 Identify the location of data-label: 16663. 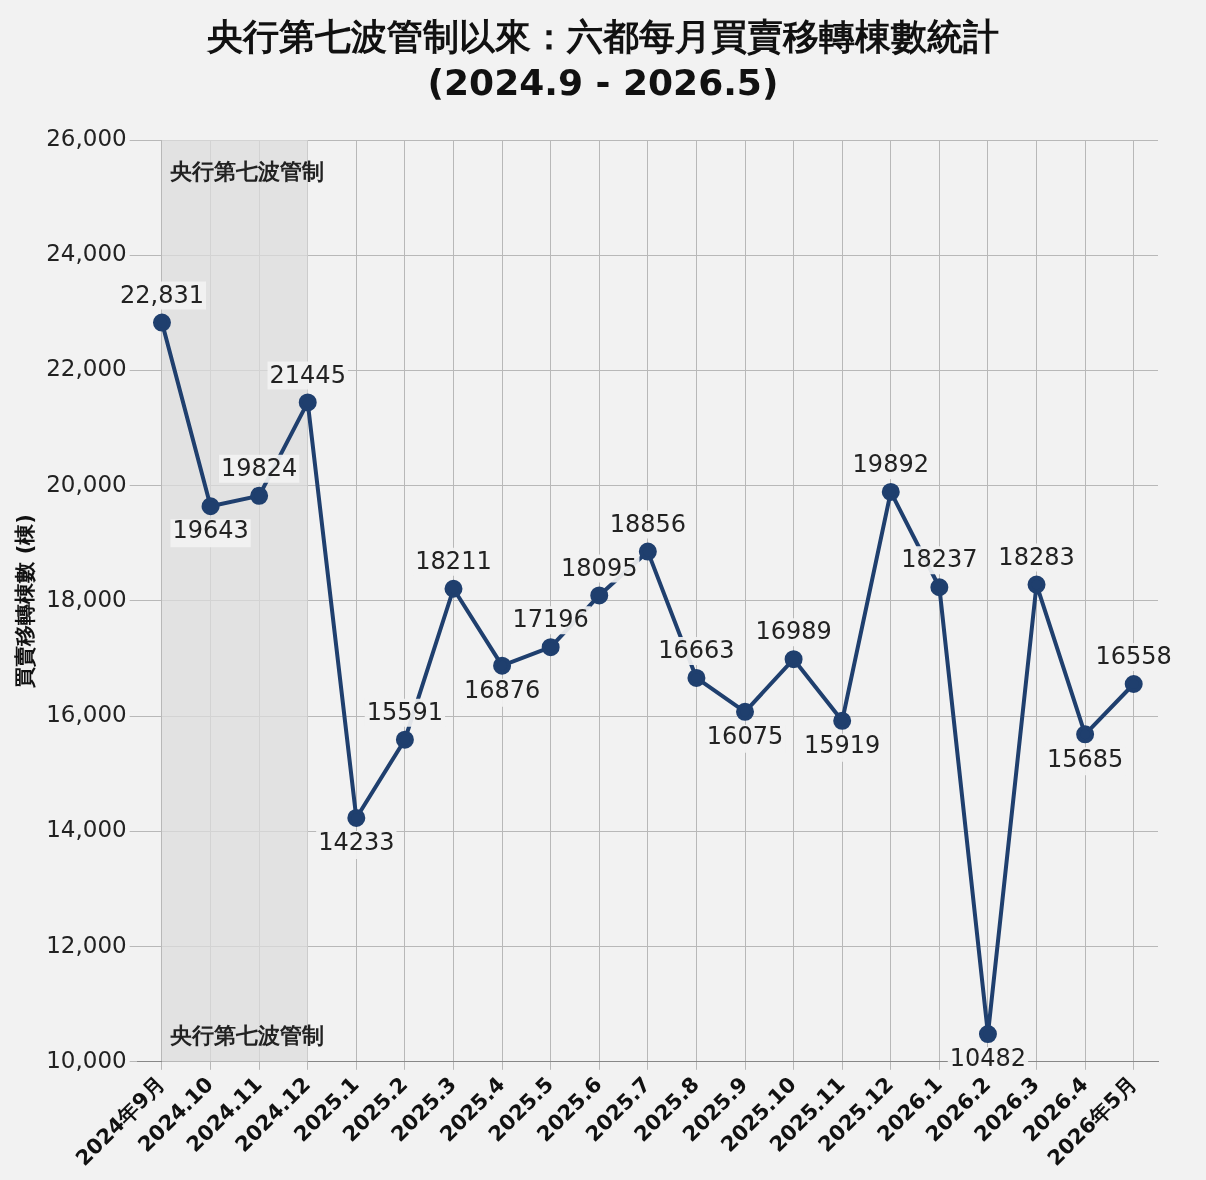
(696, 650).